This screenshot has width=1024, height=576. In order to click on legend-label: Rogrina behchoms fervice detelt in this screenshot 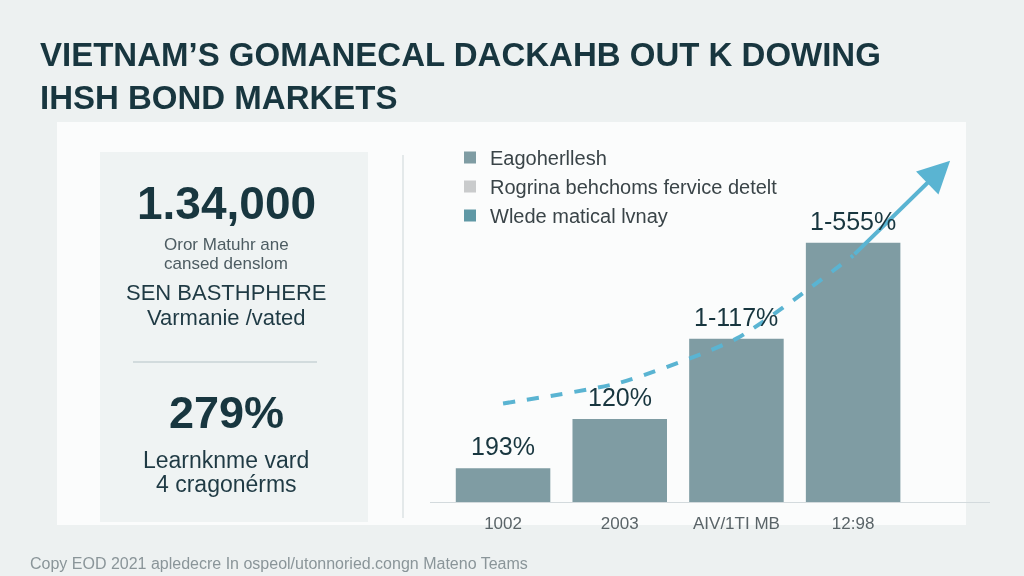, I will do `click(634, 187)`.